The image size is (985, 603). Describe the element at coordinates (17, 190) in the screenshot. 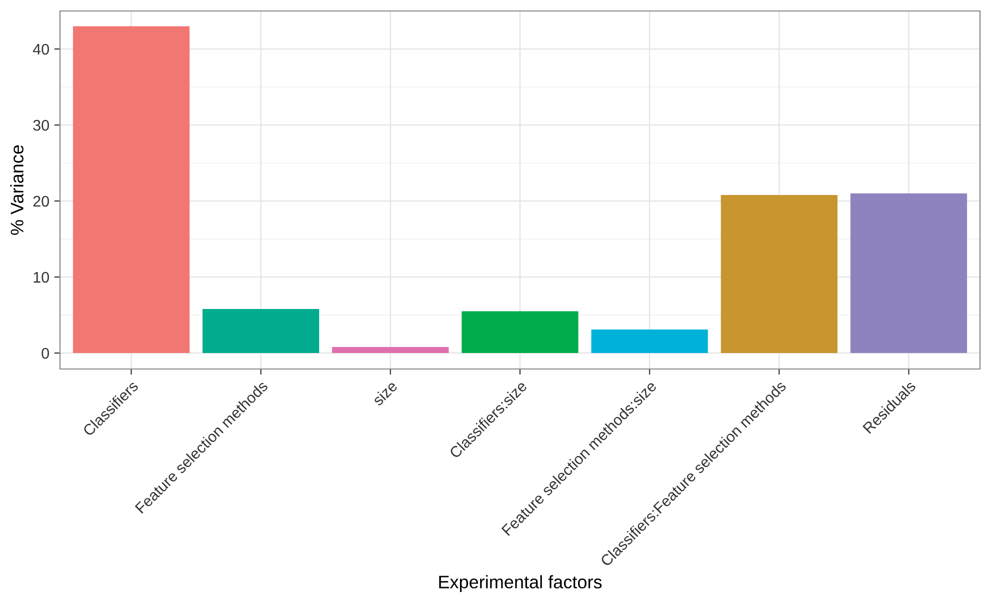

I see `y-axis-title: % Variance` at that location.